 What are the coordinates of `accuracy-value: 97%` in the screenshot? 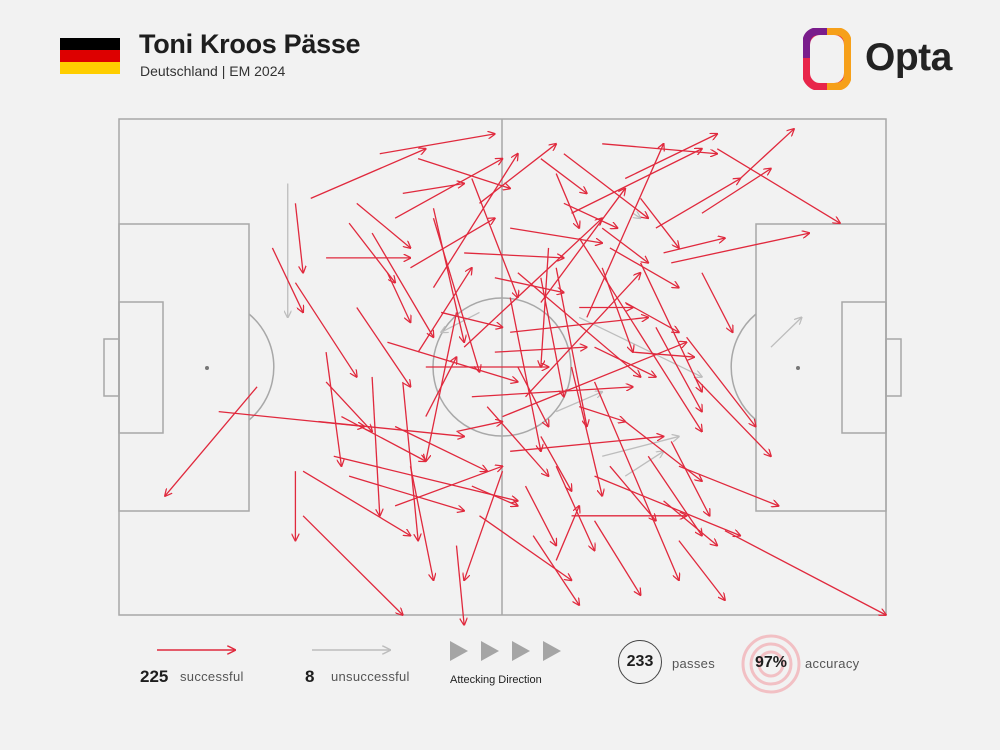 It's located at (771, 662).